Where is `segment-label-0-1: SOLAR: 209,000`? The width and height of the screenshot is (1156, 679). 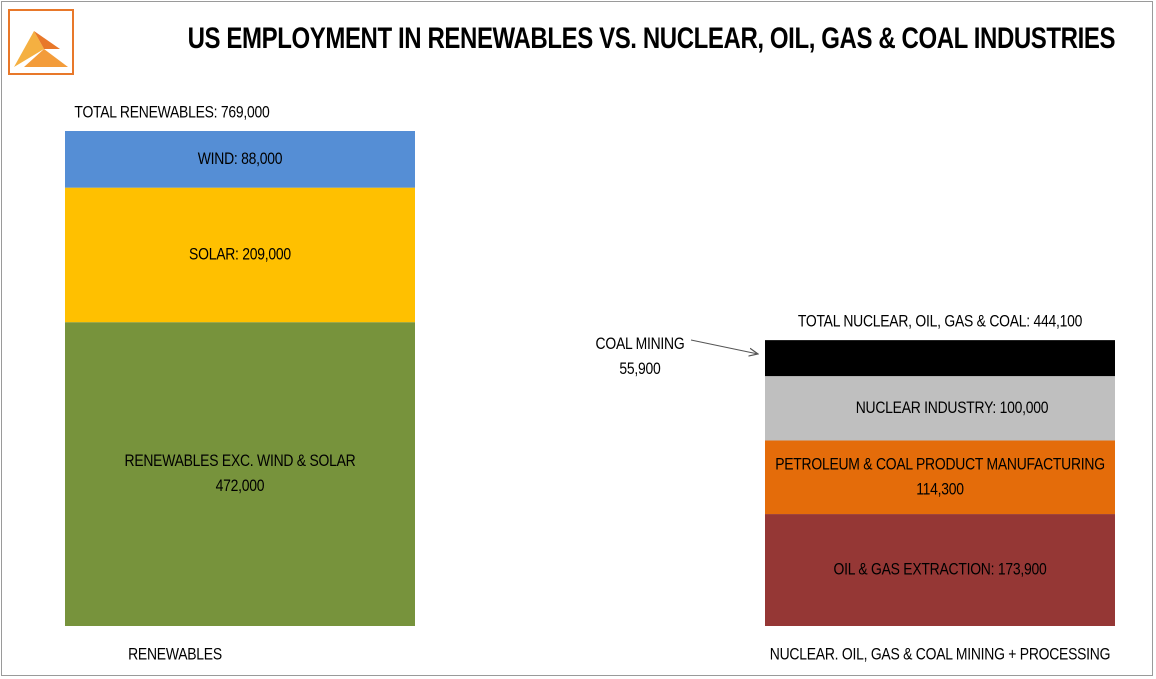 segment-label-0-1: SOLAR: 209,000 is located at coordinates (240, 254).